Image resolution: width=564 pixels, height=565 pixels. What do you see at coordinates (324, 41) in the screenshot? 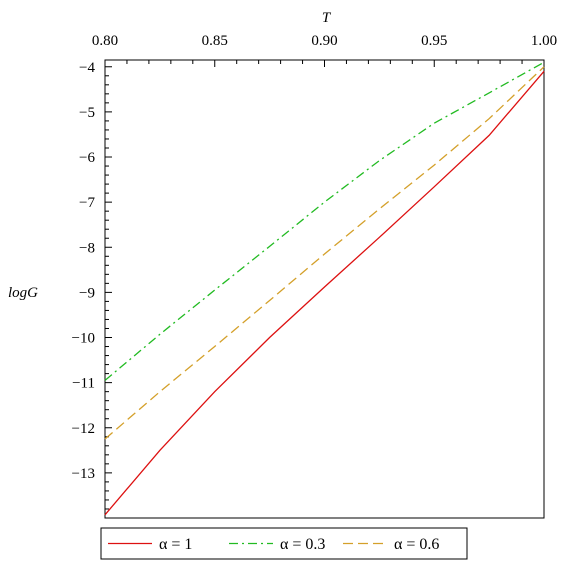
I see `x-tick-label: 0.90` at bounding box center [324, 41].